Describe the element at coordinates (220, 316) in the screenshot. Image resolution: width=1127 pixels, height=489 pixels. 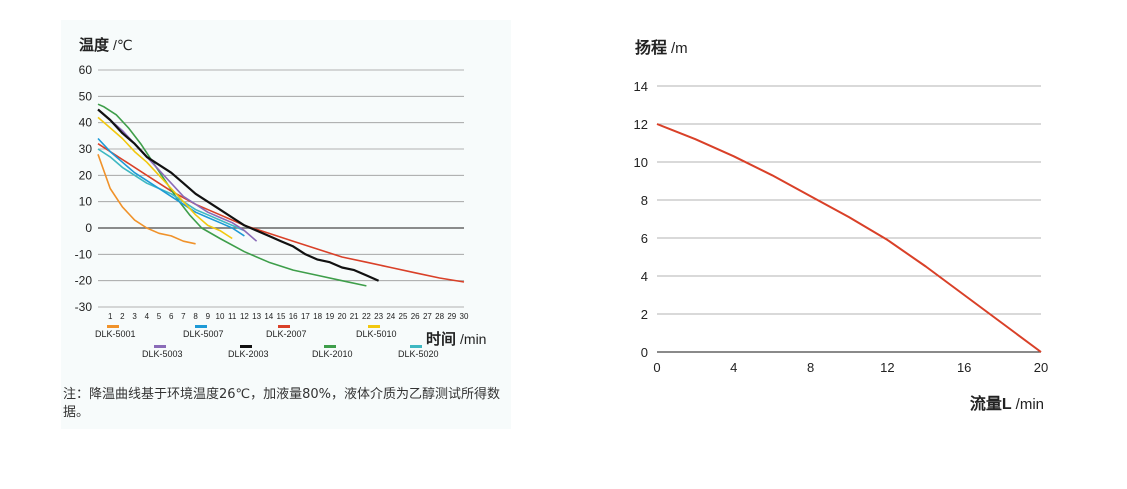
I see `x-tick-label: 10` at that location.